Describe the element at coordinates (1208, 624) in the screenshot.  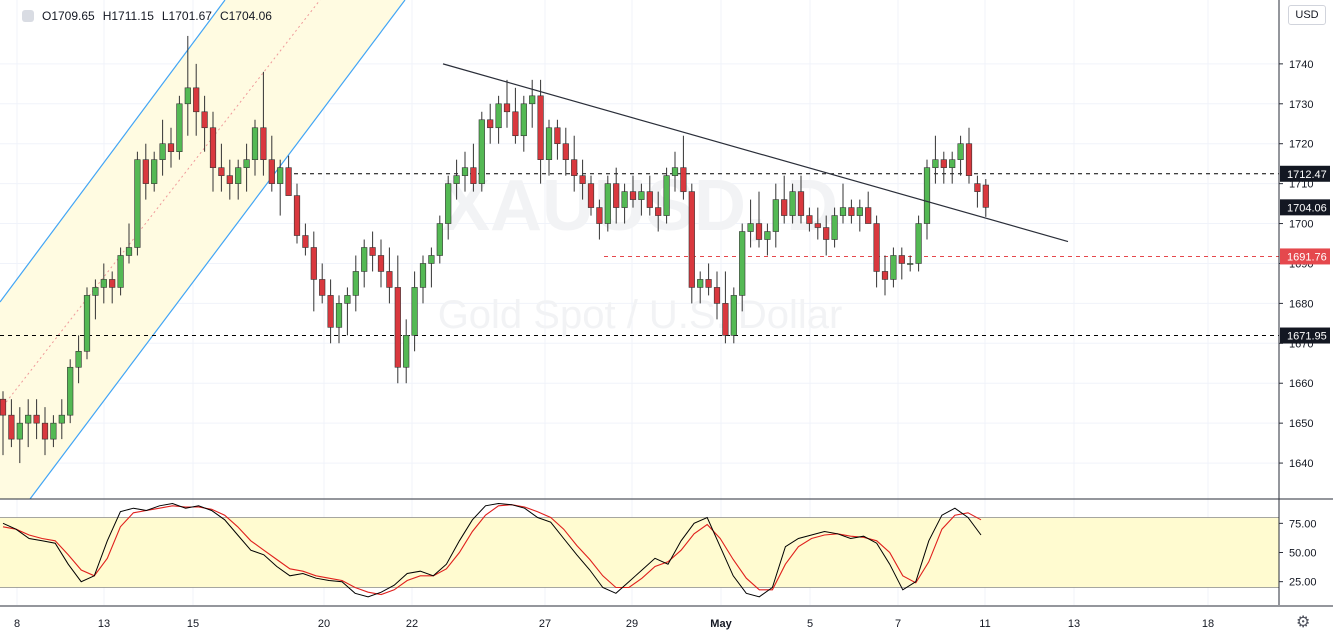
I see `time-tick-label: 18` at that location.